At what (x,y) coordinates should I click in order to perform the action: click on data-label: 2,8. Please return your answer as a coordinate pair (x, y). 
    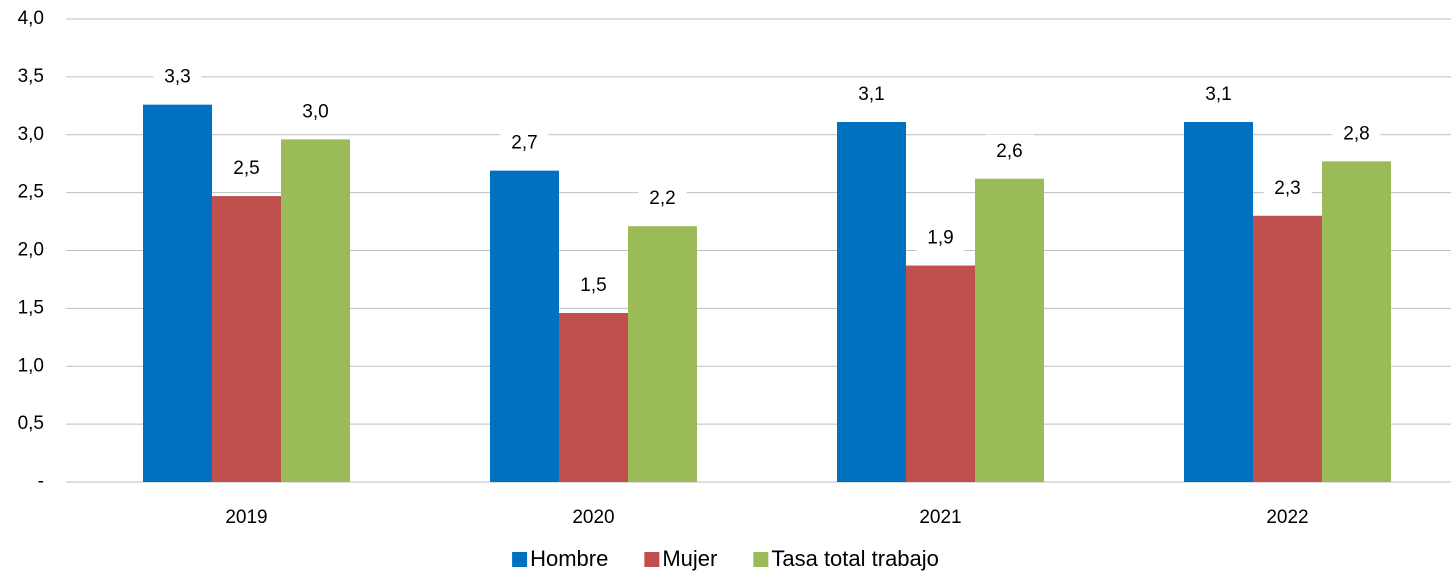
    Looking at the image, I should click on (1356, 133).